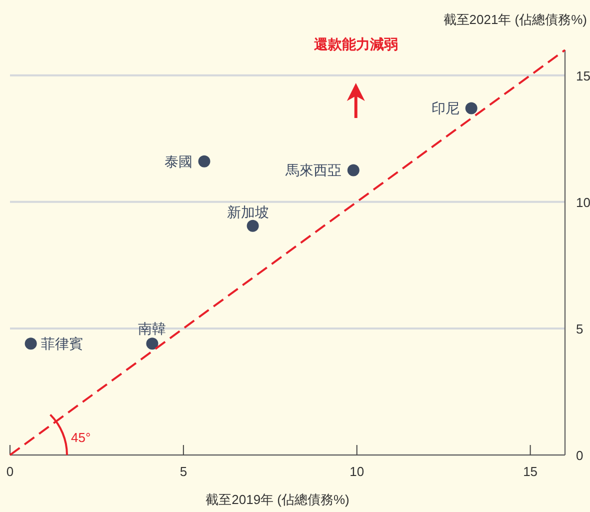 The image size is (590, 512). Describe the element at coordinates (583, 202) in the screenshot. I see `y-tick-label: 10` at that location.